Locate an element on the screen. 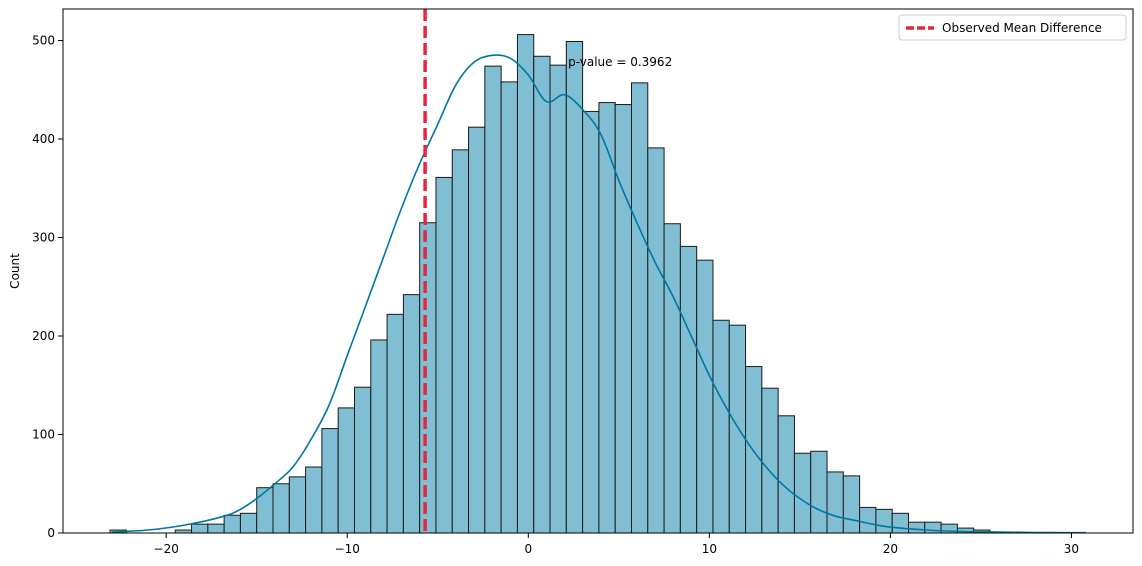  y-tick-label: 300 is located at coordinates (43, 238).